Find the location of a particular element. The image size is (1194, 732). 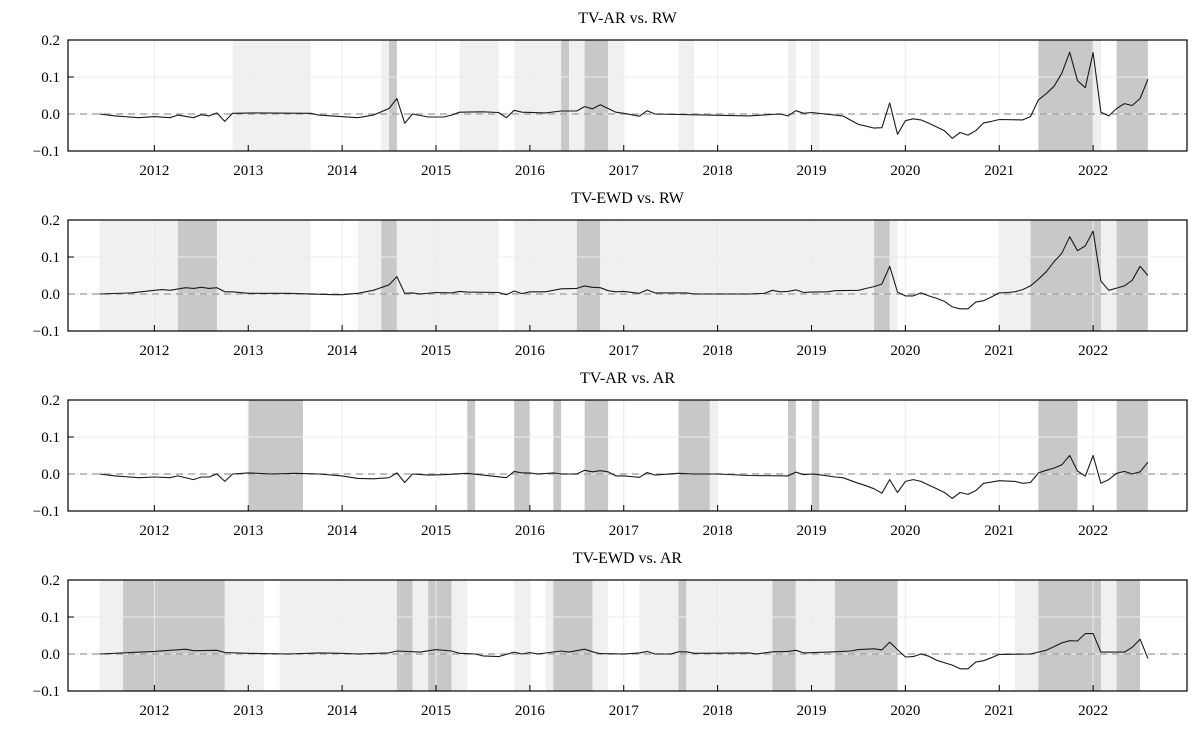

panel-title: TV-EWD vs. RW is located at coordinates (628, 198).